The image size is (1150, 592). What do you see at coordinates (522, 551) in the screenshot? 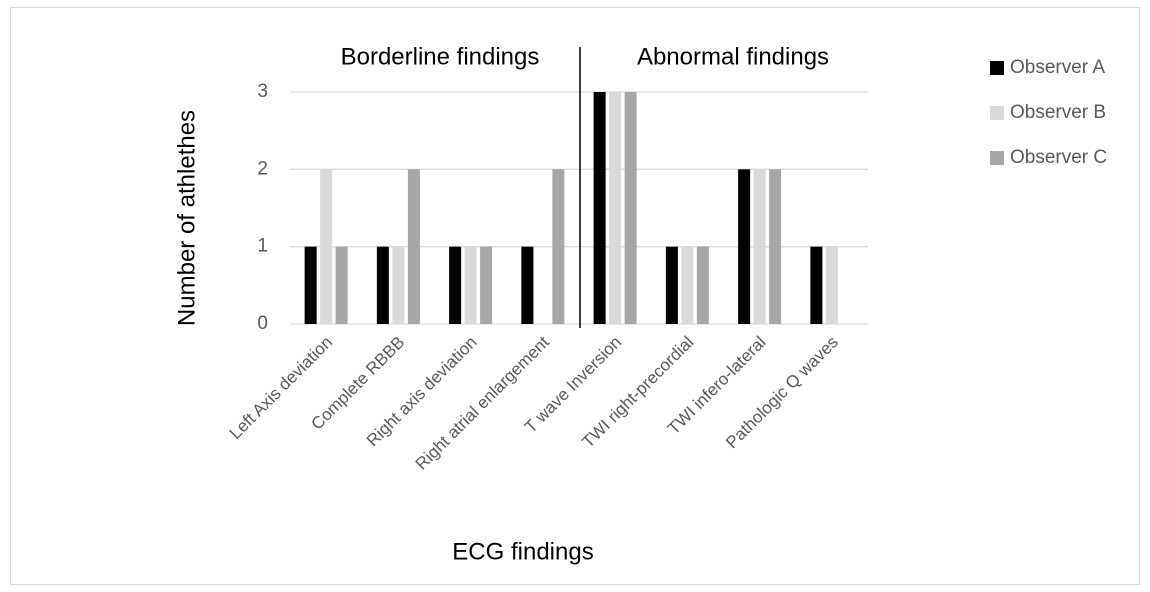
I see `x-axis-label: ECG findings` at bounding box center [522, 551].